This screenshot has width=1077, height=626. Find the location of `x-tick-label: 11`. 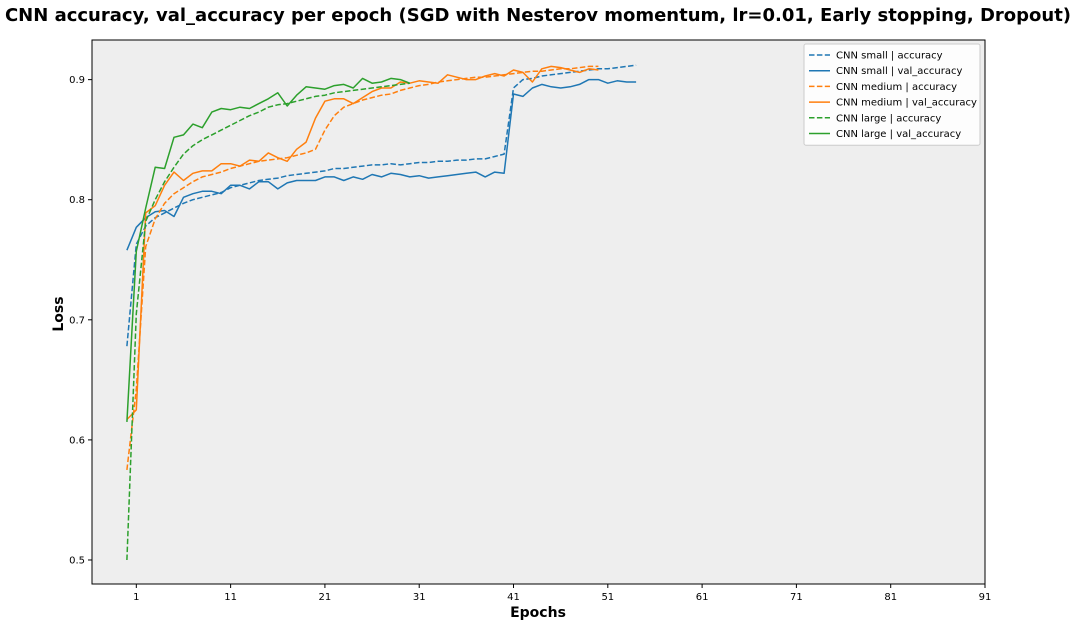

x-tick-label: 11 is located at coordinates (230, 597).